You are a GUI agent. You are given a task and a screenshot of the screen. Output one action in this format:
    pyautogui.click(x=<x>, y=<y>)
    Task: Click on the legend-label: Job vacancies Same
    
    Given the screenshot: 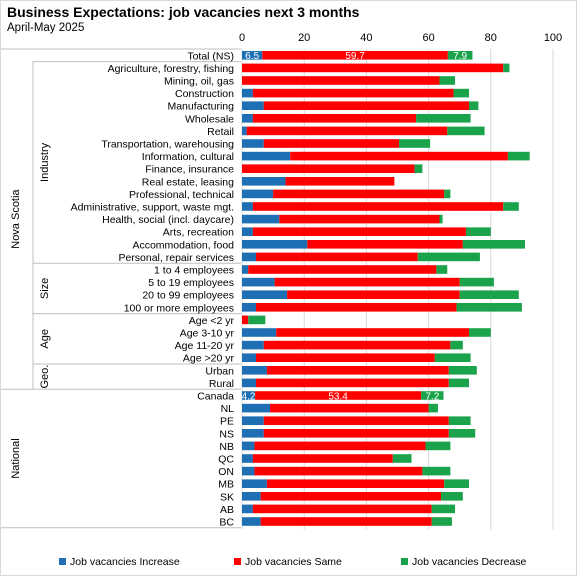 What is the action you would take?
    pyautogui.click(x=293, y=562)
    